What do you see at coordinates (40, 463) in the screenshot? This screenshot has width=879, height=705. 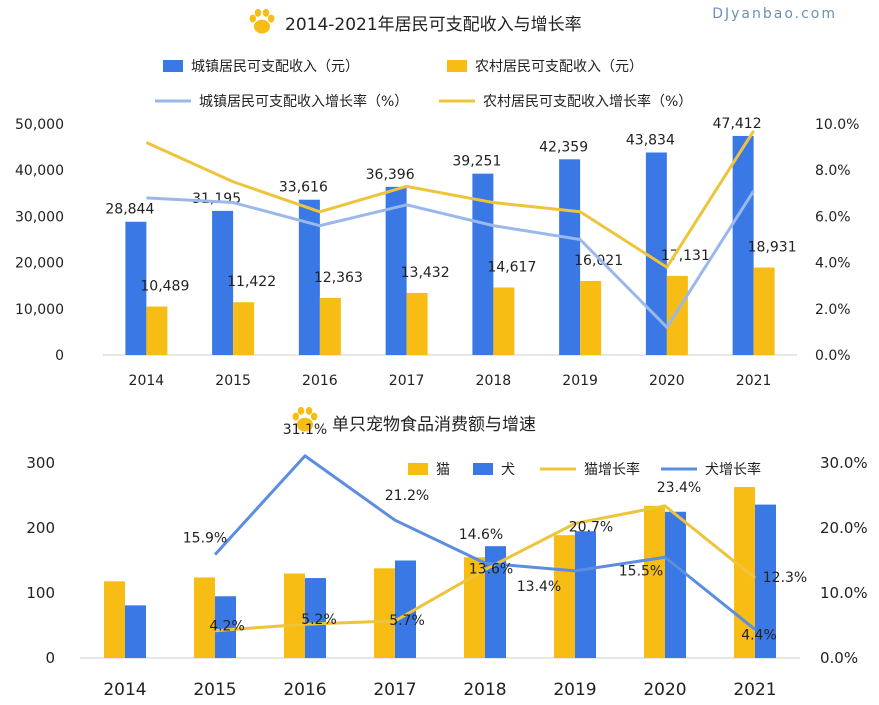 I see `y-left-tick: 300` at bounding box center [40, 463].